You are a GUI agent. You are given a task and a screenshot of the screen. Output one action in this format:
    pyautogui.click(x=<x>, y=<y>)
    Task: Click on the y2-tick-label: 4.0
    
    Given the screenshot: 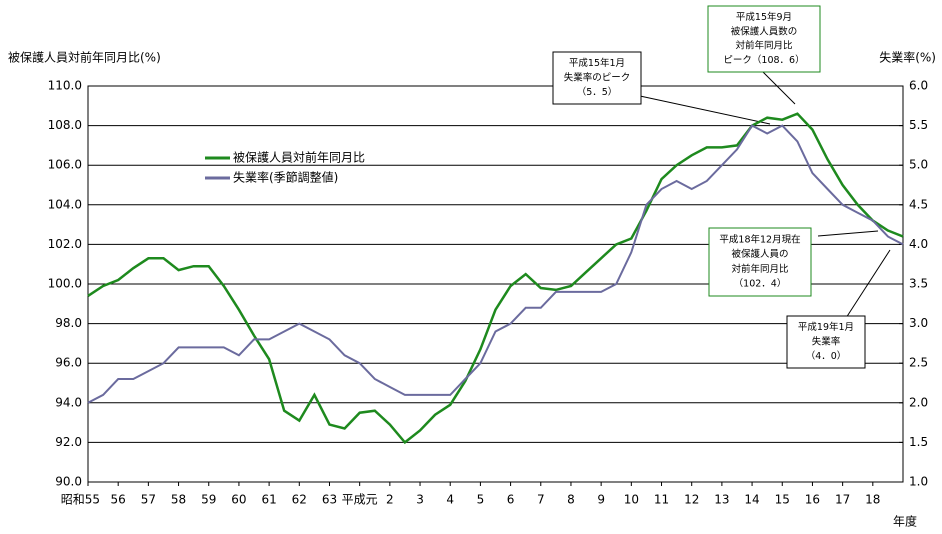 What is the action you would take?
    pyautogui.click(x=918, y=244)
    